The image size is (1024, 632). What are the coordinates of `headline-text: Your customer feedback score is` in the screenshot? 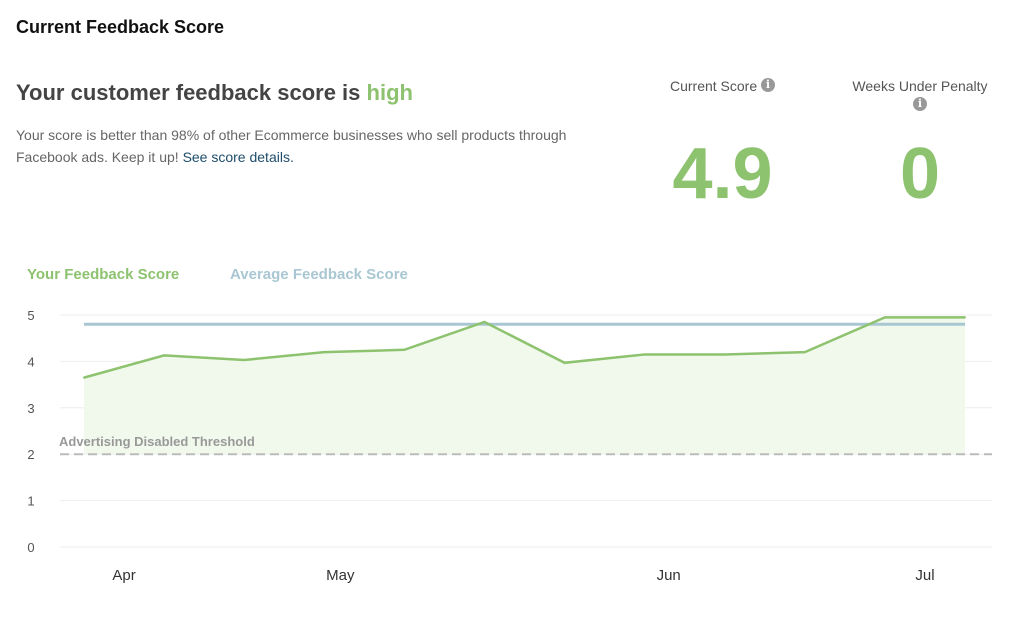 It's located at (191, 92).